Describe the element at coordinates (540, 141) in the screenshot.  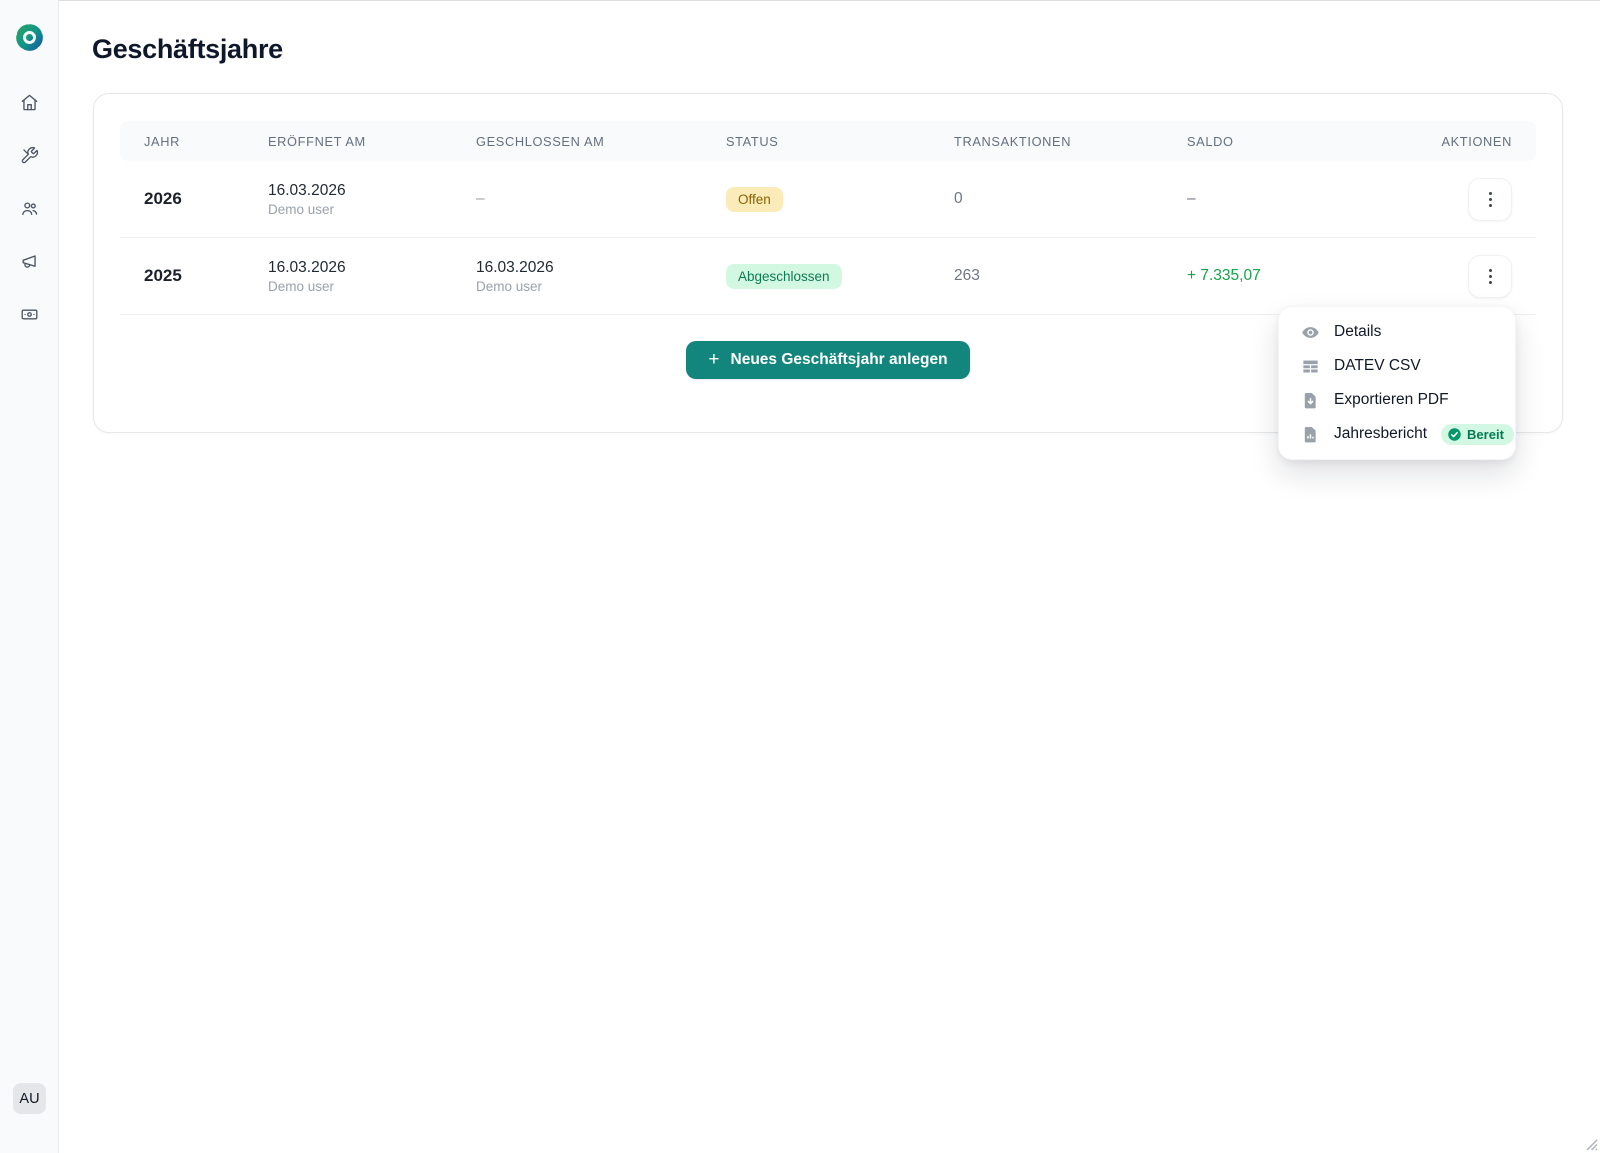
I see `column-header-geschlossen-am: GESCHLOSSEN AM` at that location.